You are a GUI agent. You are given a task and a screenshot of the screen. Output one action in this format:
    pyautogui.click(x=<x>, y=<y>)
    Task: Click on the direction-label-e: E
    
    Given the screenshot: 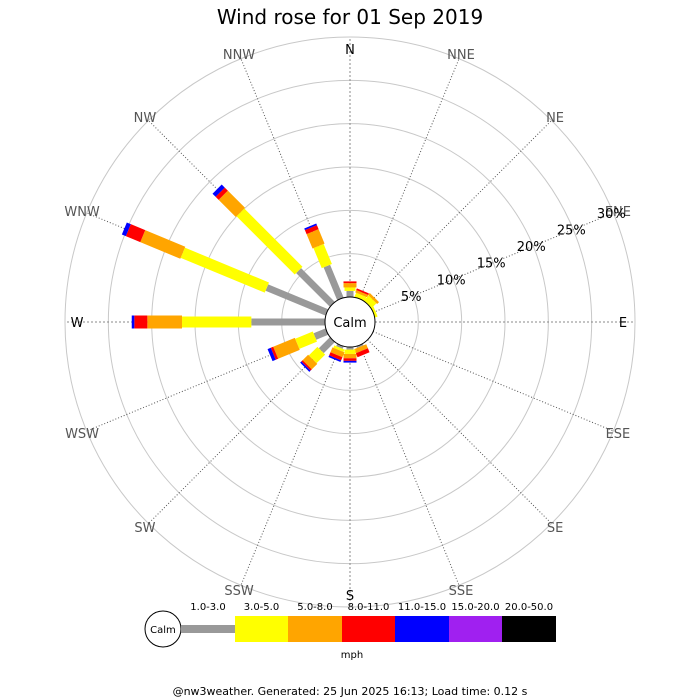 What is the action you would take?
    pyautogui.click(x=623, y=323)
    